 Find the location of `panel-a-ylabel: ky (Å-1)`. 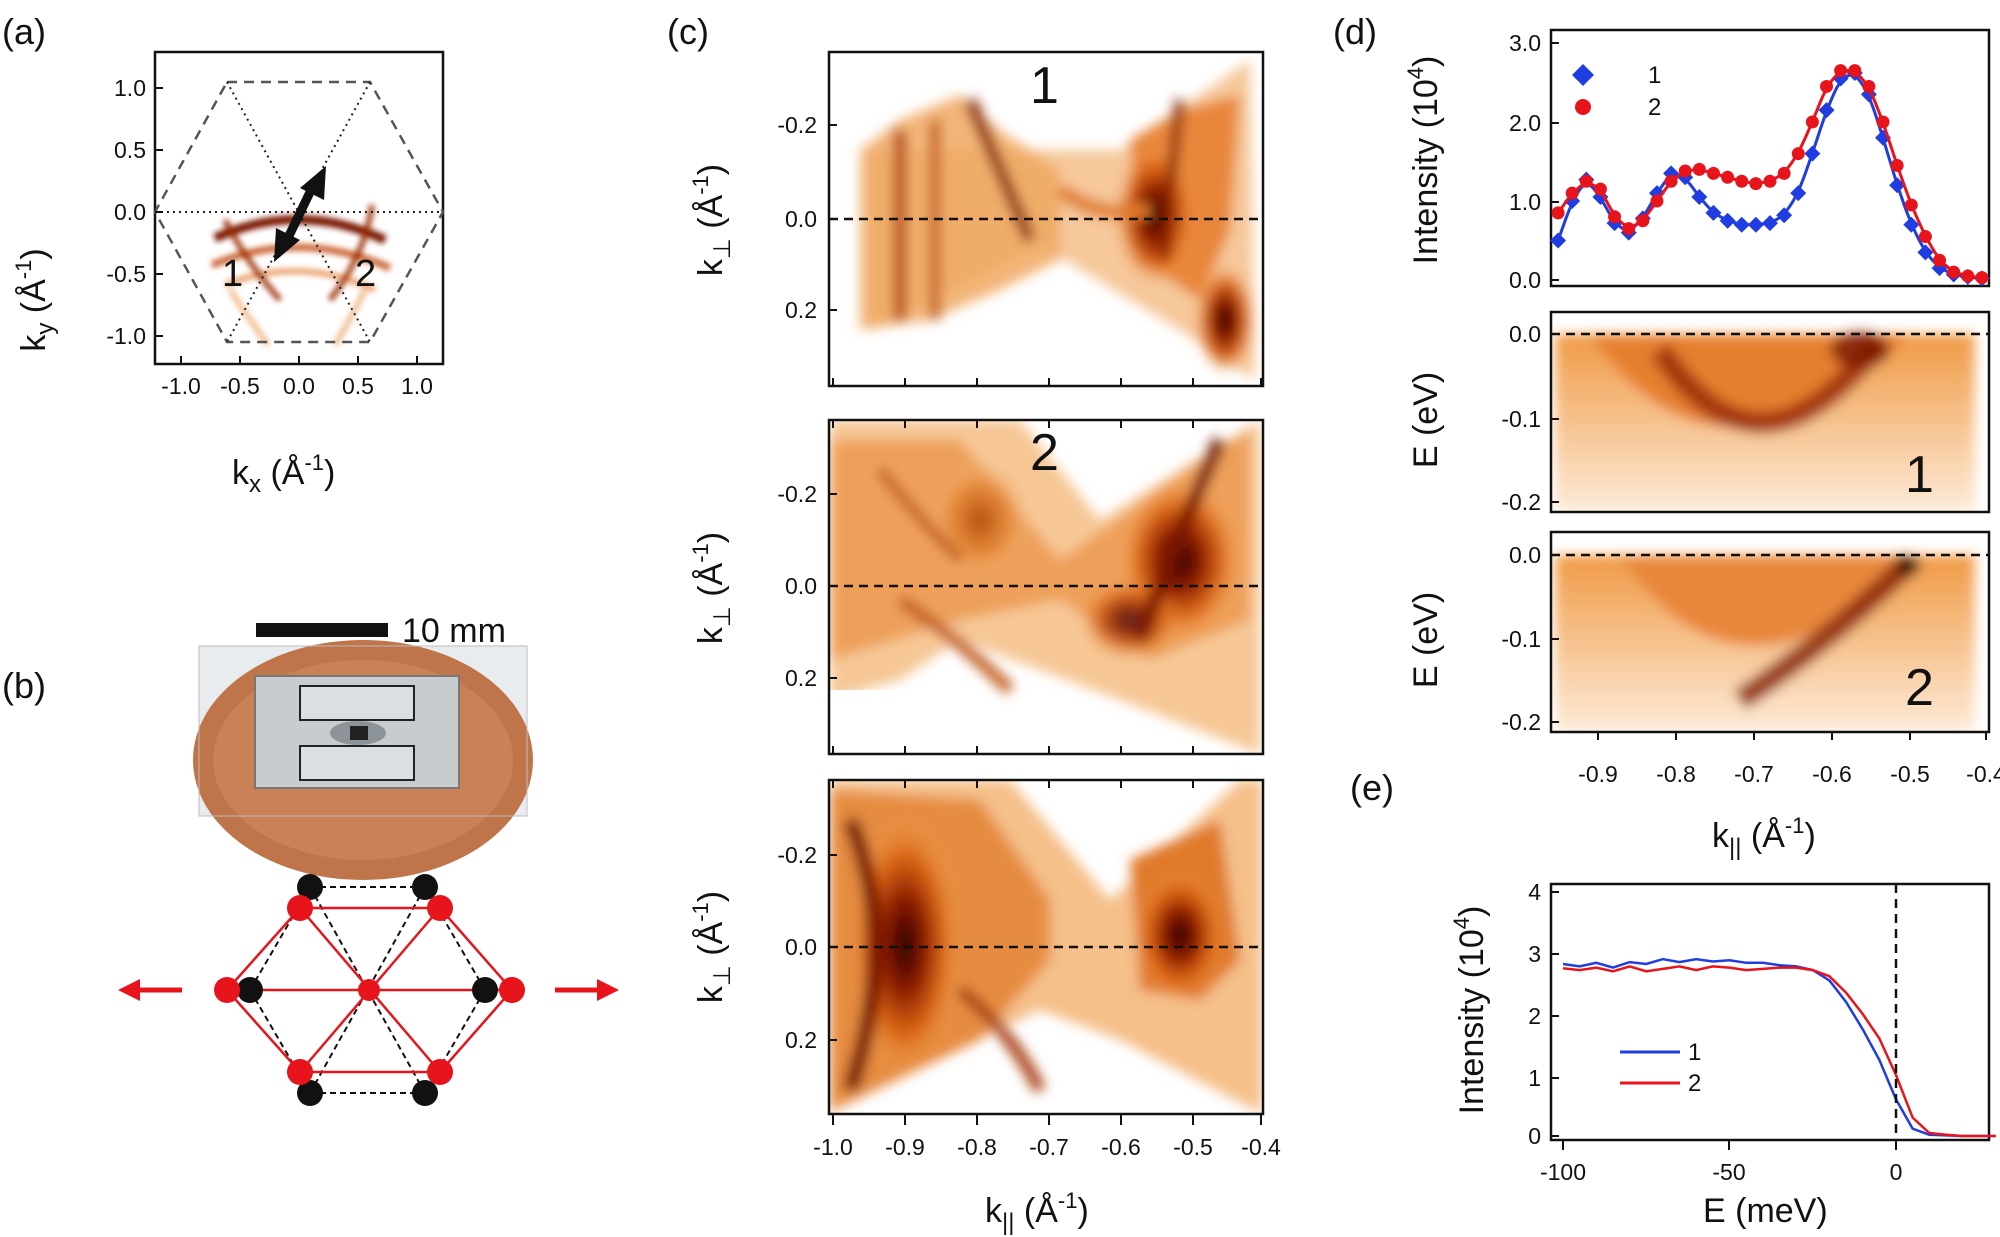

panel-a-ylabel: ky (Å-1) is located at coordinates (35, 299).